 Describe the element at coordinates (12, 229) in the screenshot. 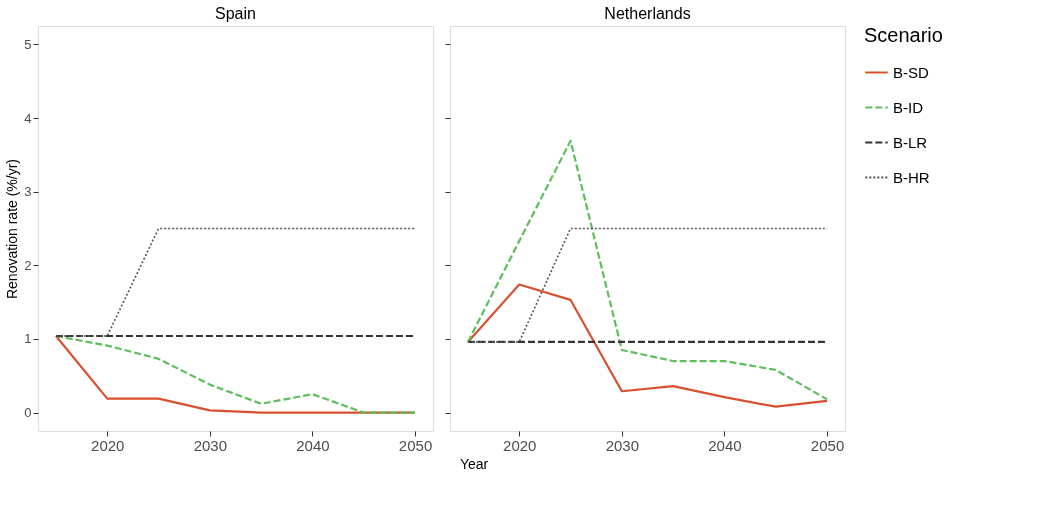

I see `y-axis-title: Renovation rate (%/yr)` at that location.